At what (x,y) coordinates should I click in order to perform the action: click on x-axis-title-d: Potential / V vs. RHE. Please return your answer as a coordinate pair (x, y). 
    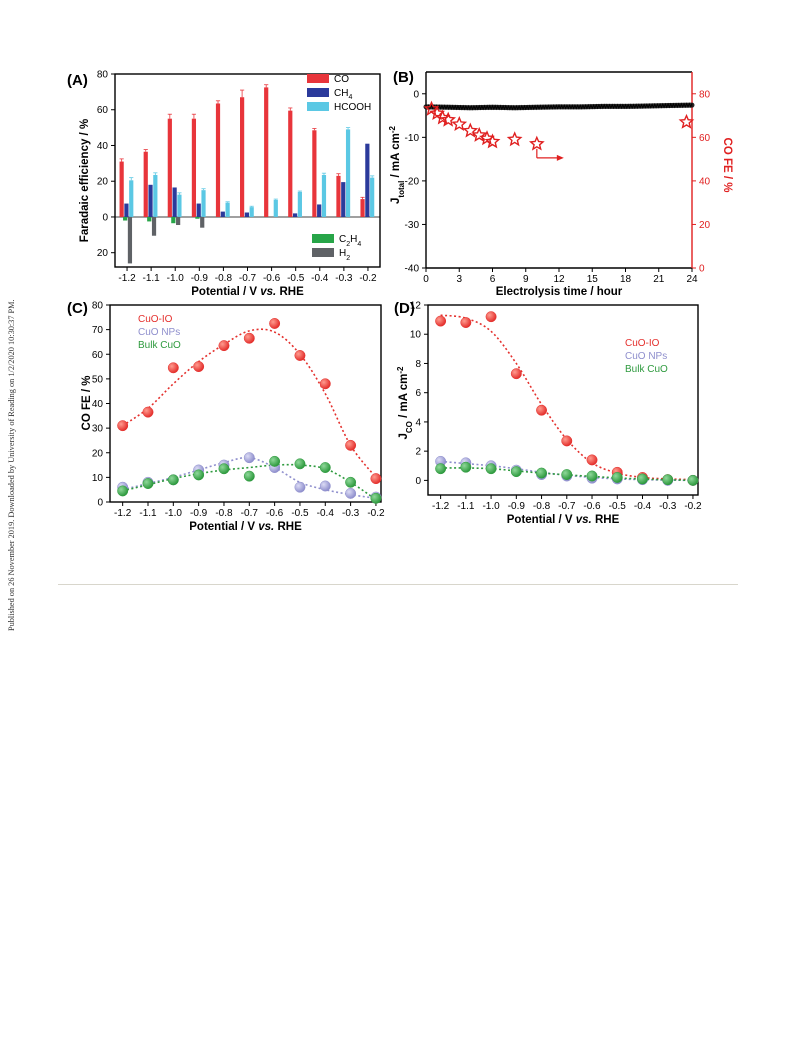
    Looking at the image, I should click on (563, 520).